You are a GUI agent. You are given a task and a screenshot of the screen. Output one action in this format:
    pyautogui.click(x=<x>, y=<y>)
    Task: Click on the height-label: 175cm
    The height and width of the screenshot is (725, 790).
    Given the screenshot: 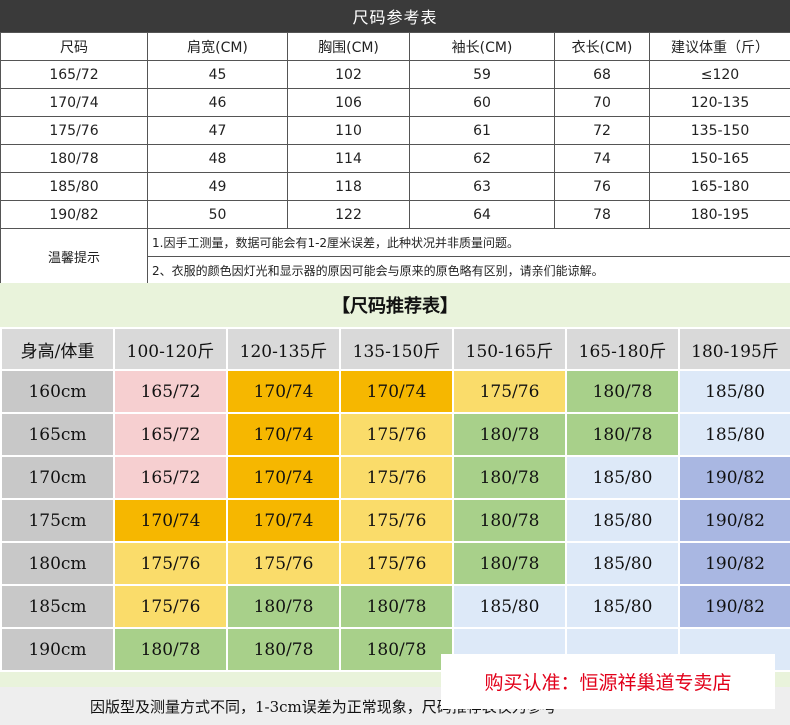 What is the action you would take?
    pyautogui.click(x=57, y=520)
    